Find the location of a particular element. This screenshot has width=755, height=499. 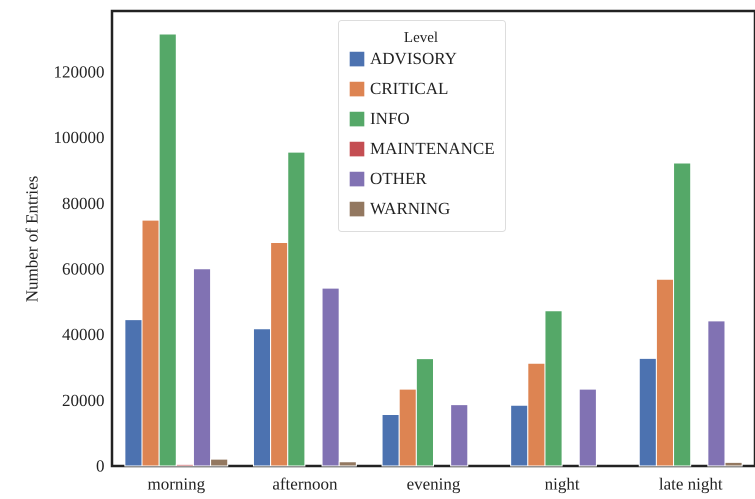

legend-label: ADVISORY is located at coordinates (413, 58).